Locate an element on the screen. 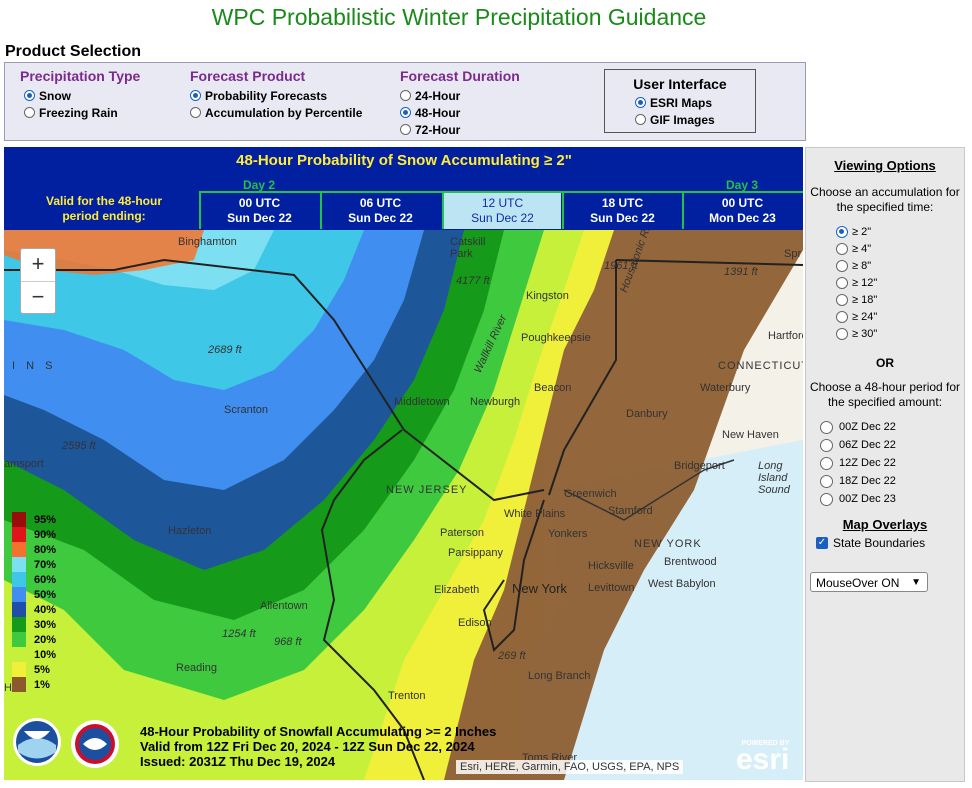 The image size is (972, 788). period-option: 00Z Dec 23 is located at coordinates (885, 499).